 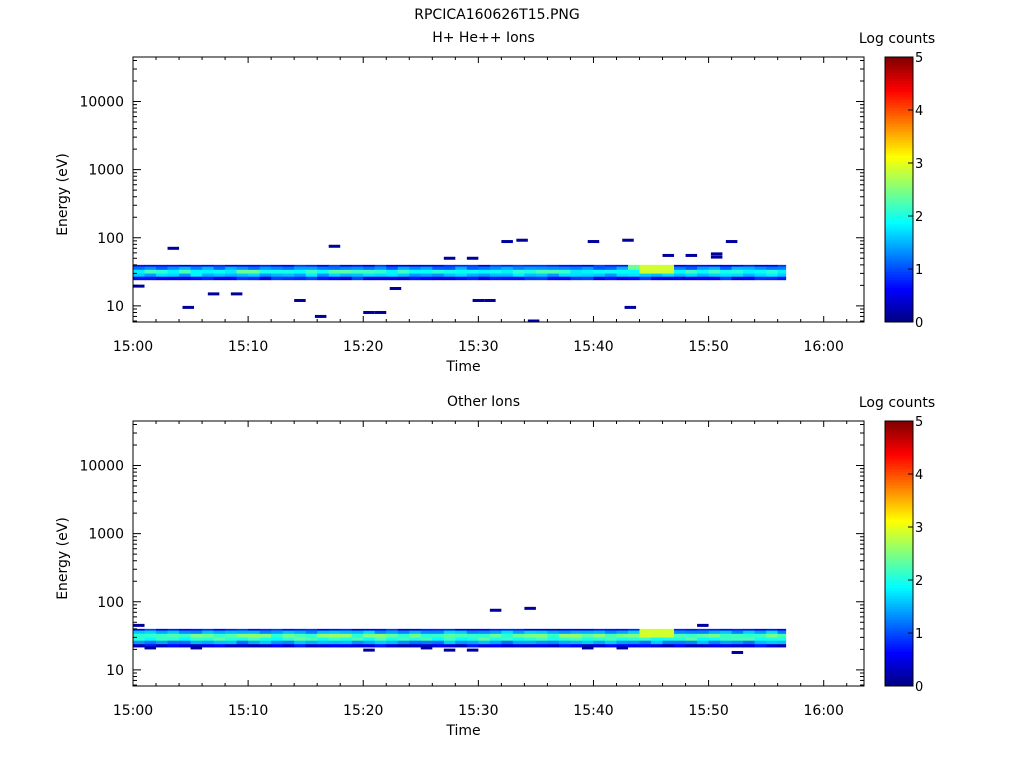 What do you see at coordinates (460, 630) in the screenshot?
I see `heatmap-data` at bounding box center [460, 630].